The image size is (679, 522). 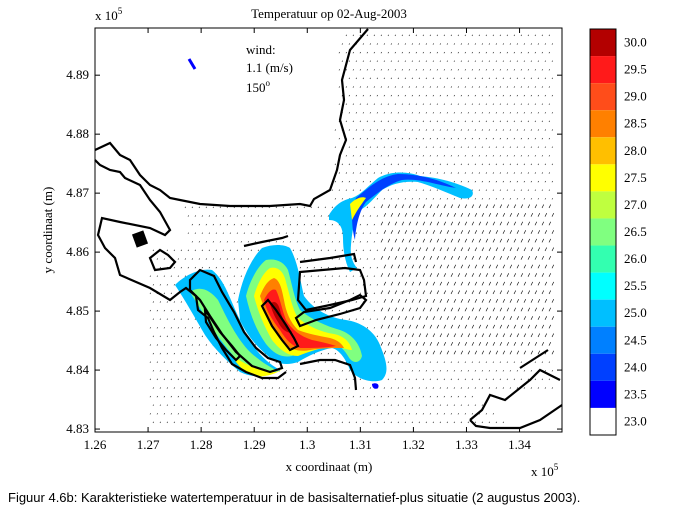 I want to click on colorbar-label: 26.0, so click(x=635, y=258).